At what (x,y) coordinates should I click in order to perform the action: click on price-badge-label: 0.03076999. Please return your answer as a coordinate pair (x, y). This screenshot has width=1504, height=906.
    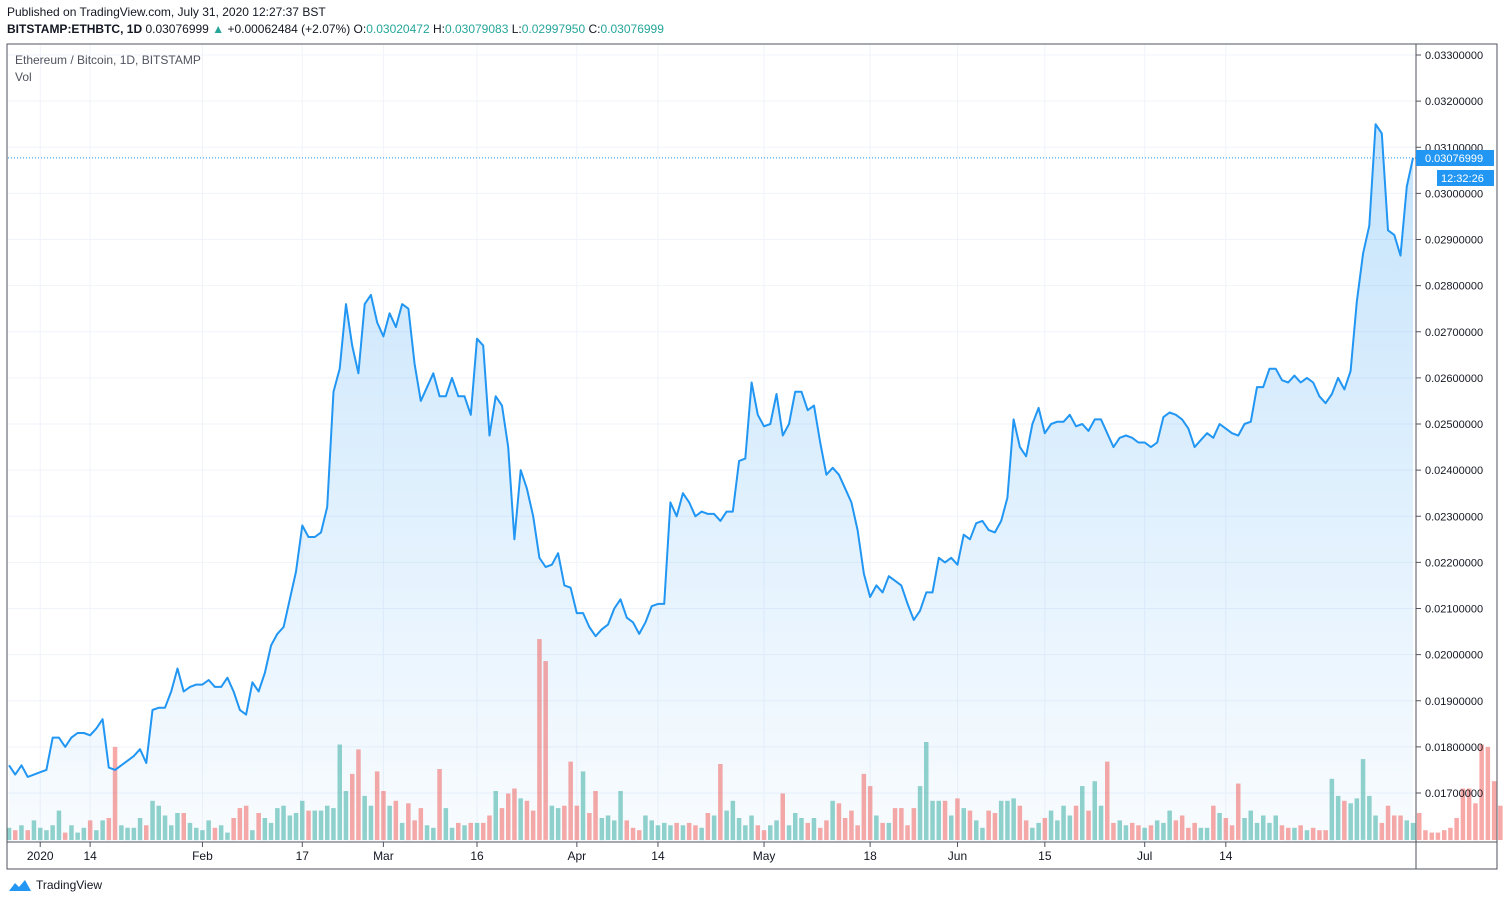
    Looking at the image, I should click on (1454, 159).